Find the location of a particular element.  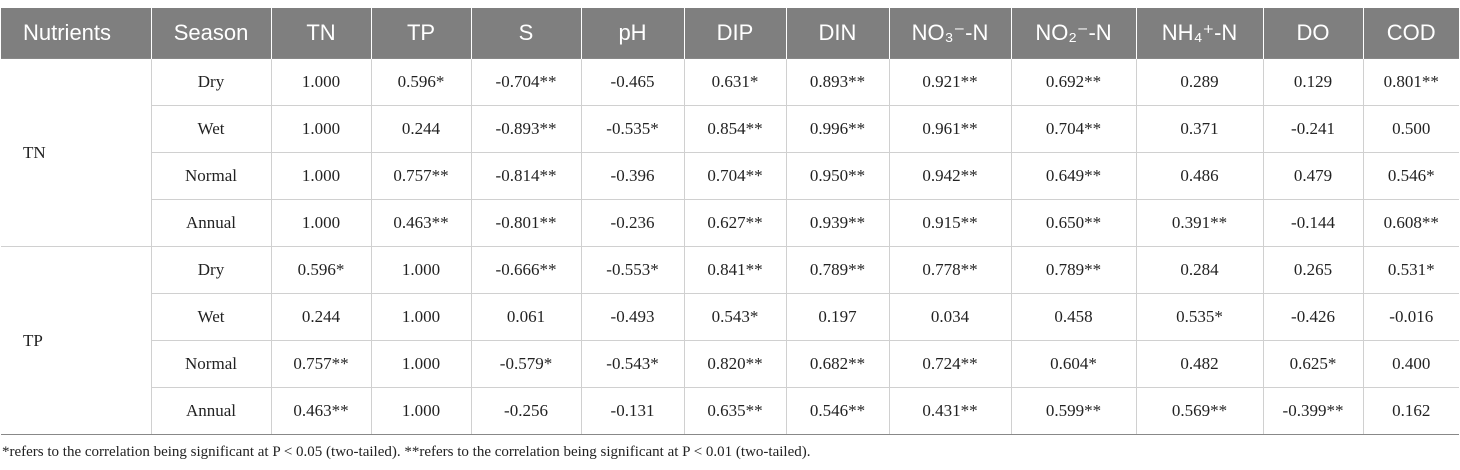

value-cell: -0.493 is located at coordinates (632, 317).